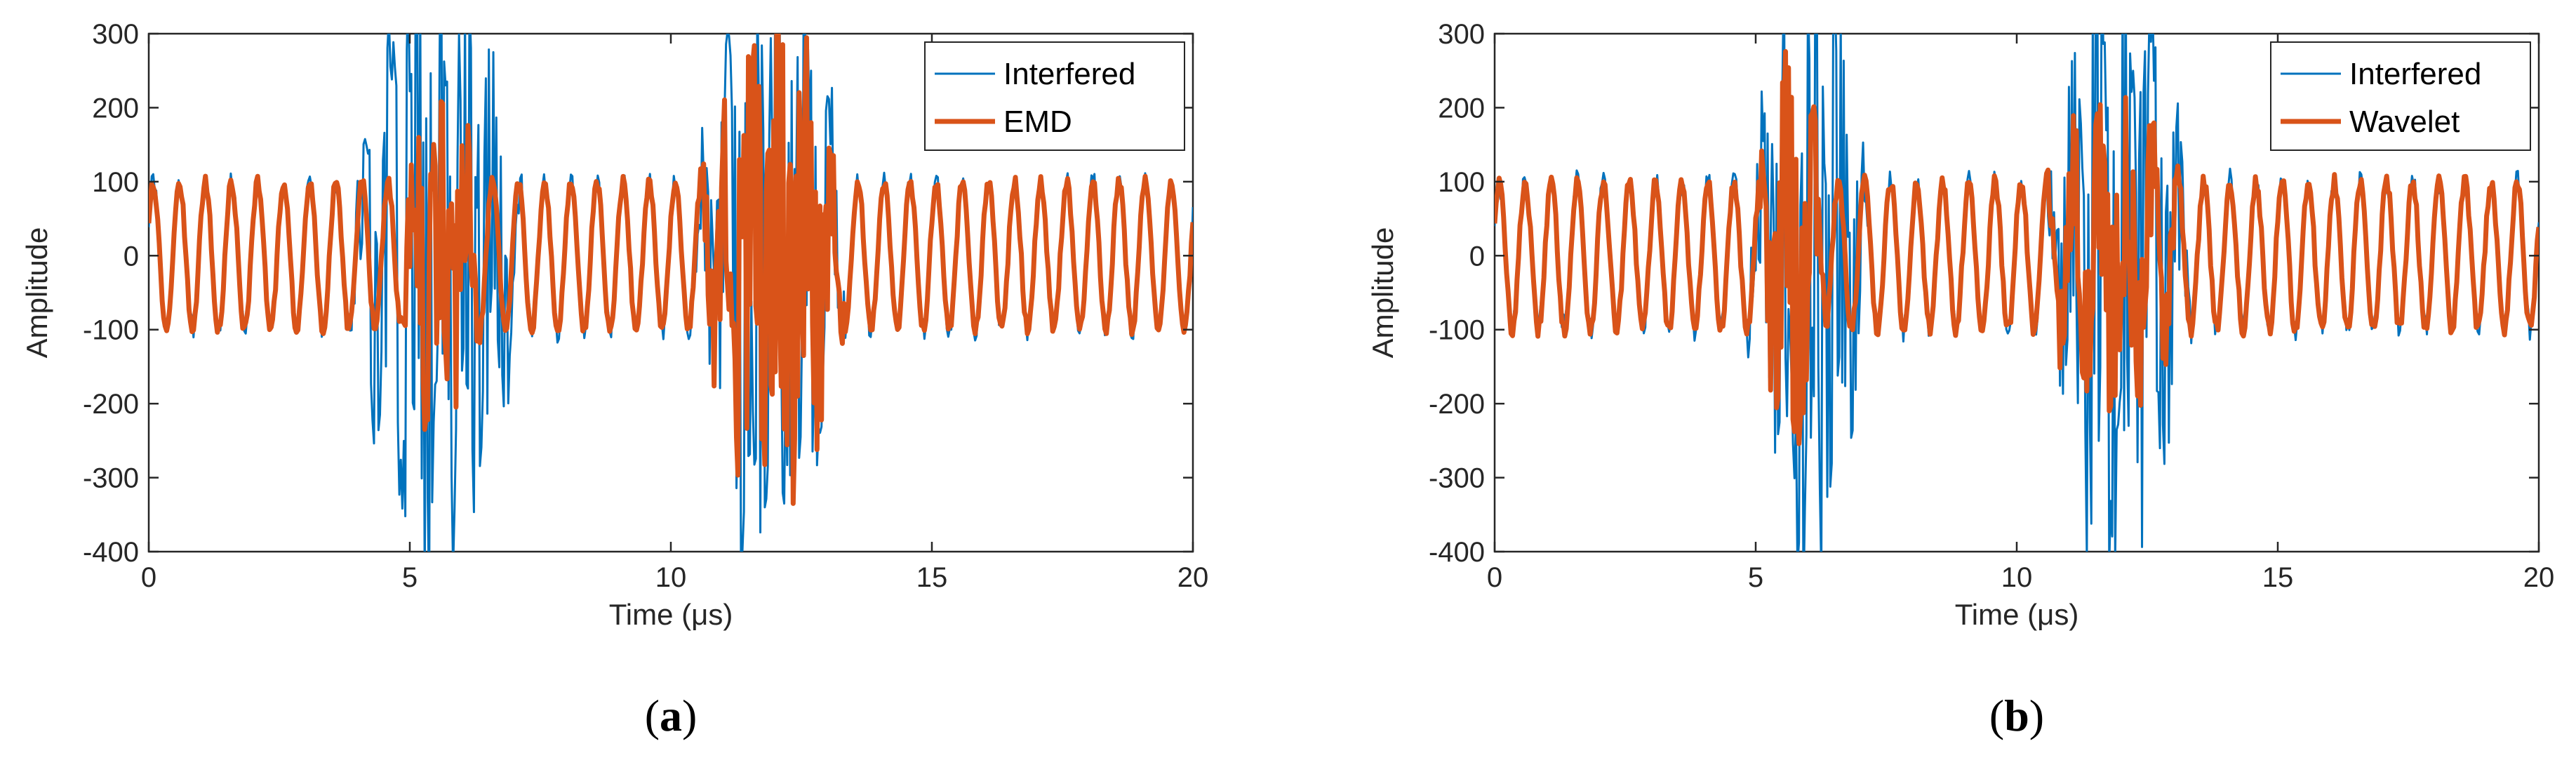 The image size is (2576, 765). I want to click on panel-caption: (a), so click(671, 715).